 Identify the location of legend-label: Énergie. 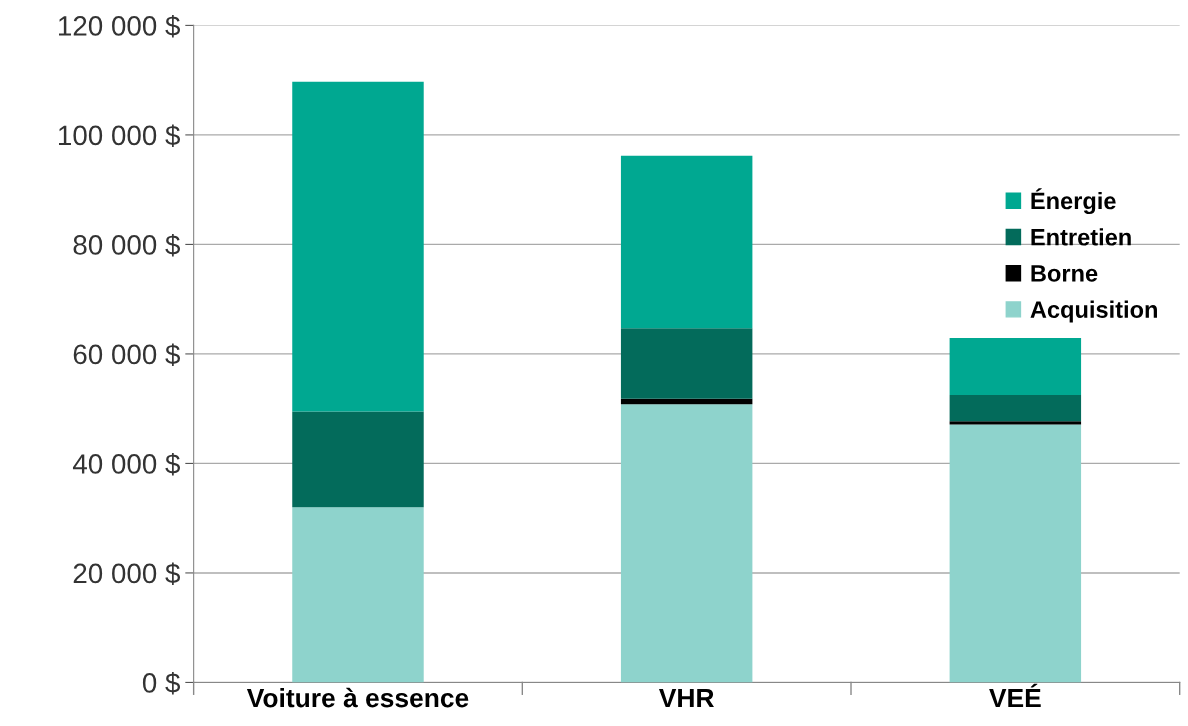
(1073, 201).